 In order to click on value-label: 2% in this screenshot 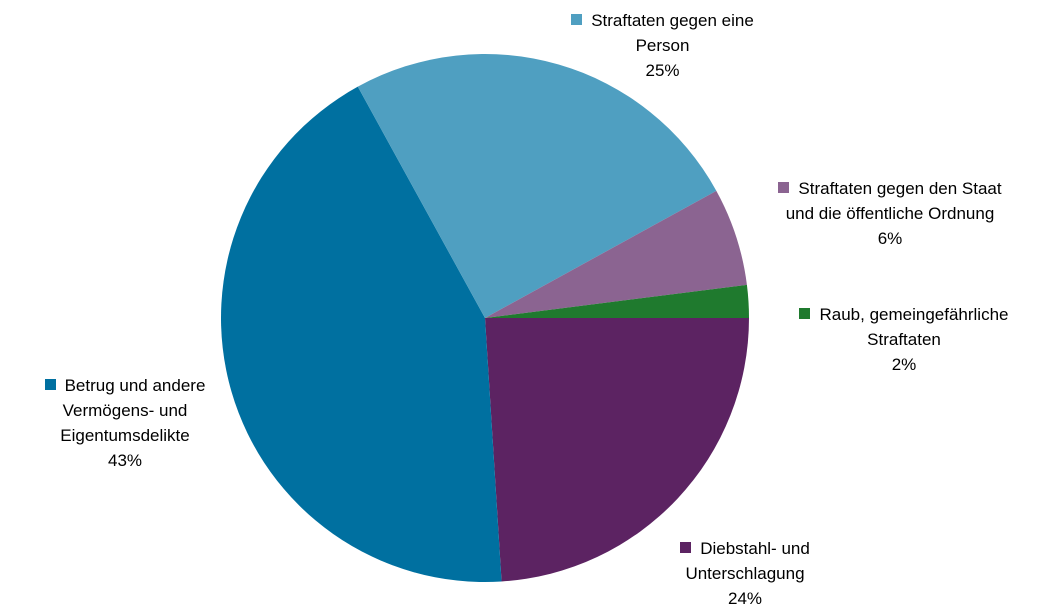, I will do `click(904, 364)`.